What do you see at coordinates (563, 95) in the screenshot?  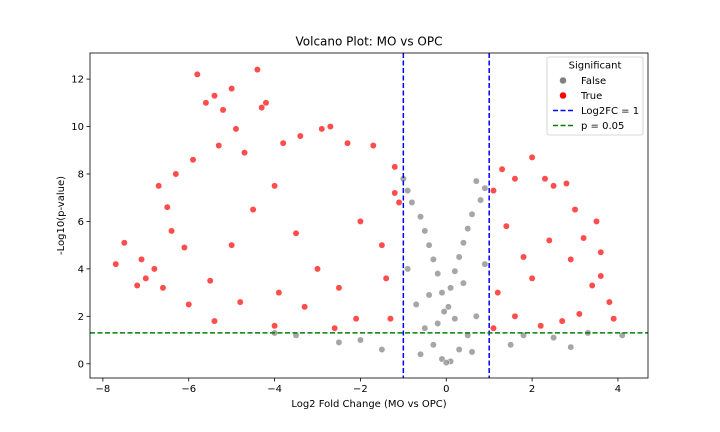 I see `legend-marker-true` at bounding box center [563, 95].